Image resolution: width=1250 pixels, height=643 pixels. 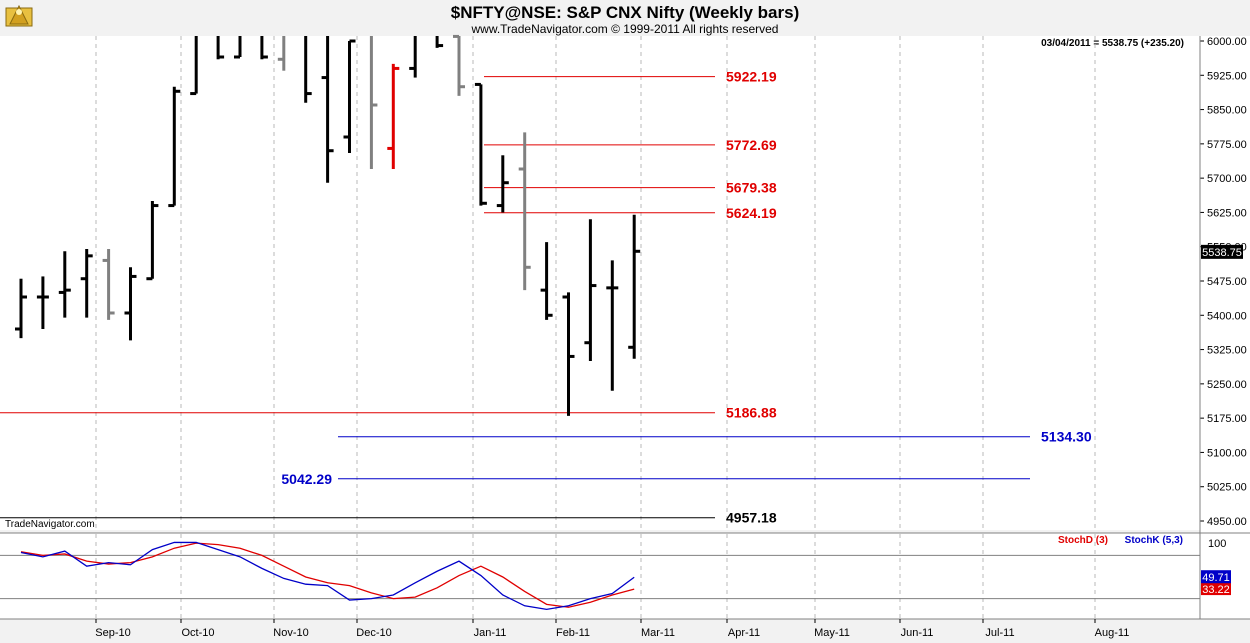 I want to click on ytick-label: 5925.00, so click(x=1227, y=76).